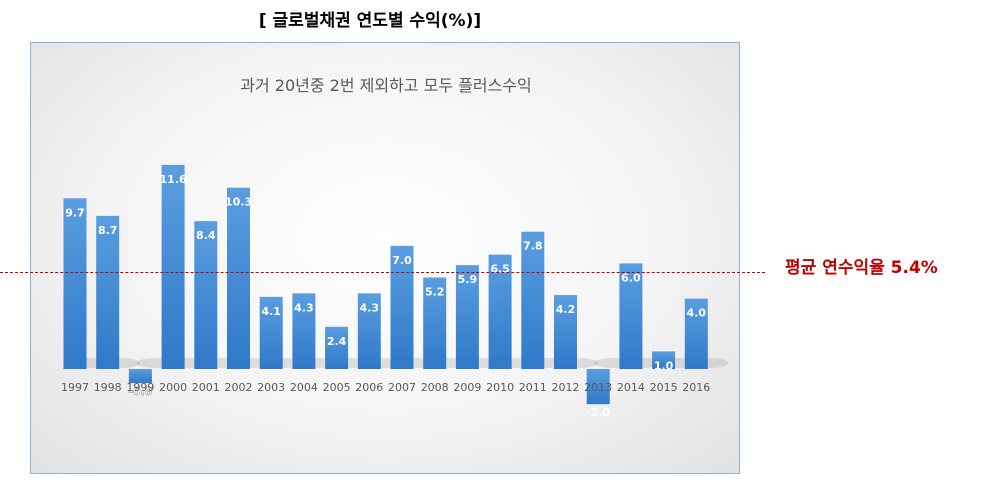  I want to click on bar-value-label: 5.2, so click(435, 291).